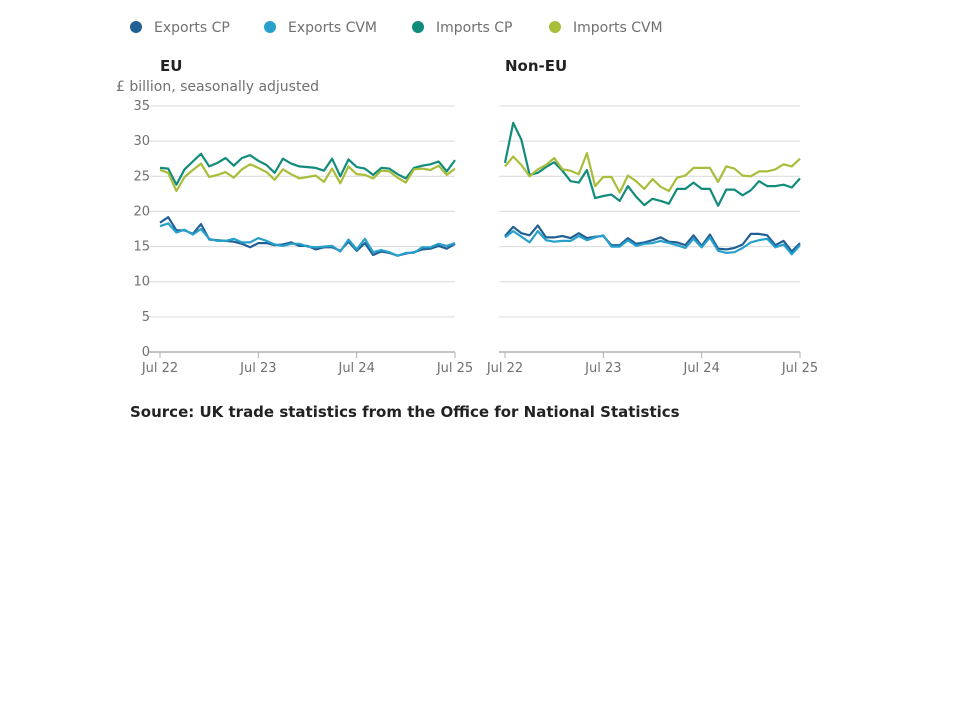 This screenshot has height=720, width=960. I want to click on y-tick-label: 30, so click(141, 141).